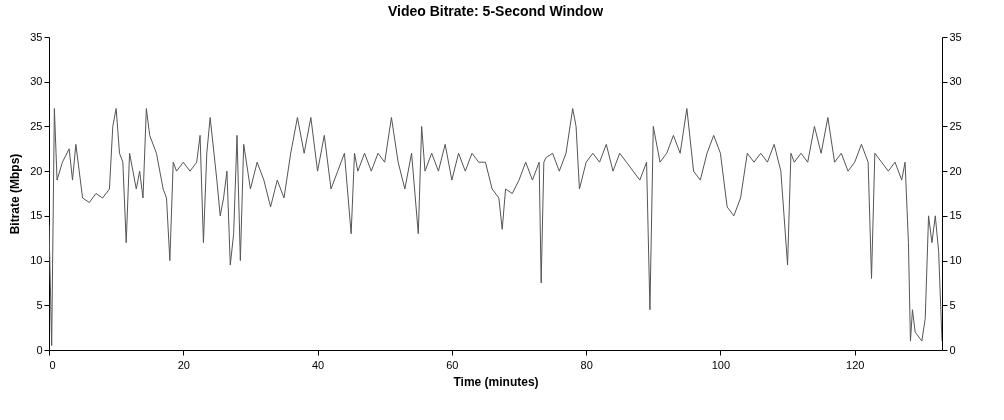 Image resolution: width=1004 pixels, height=420 pixels. Describe the element at coordinates (721, 364) in the screenshot. I see `x-tick-label: 100` at that location.